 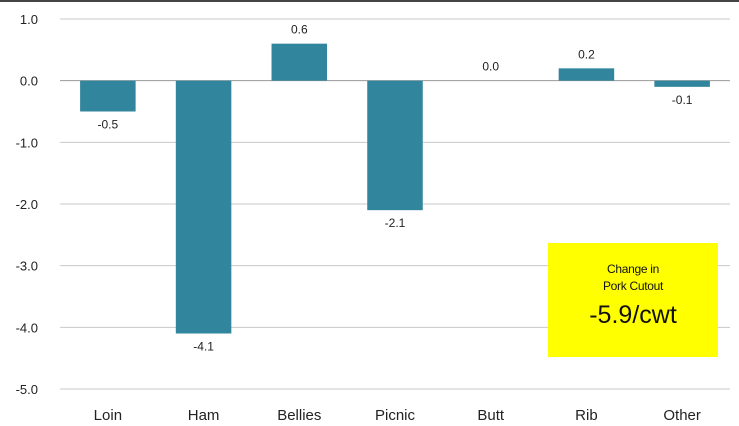 What do you see at coordinates (27, 389) in the screenshot?
I see `y-tick-label: -5.0` at bounding box center [27, 389].